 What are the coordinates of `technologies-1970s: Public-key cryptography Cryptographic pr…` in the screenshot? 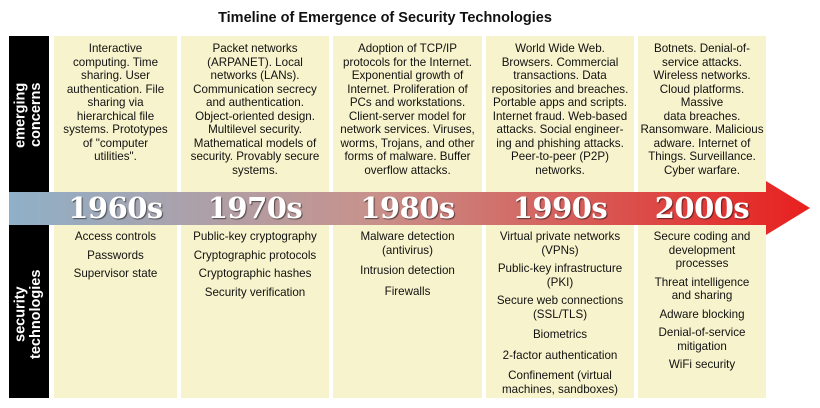 It's located at (255, 264).